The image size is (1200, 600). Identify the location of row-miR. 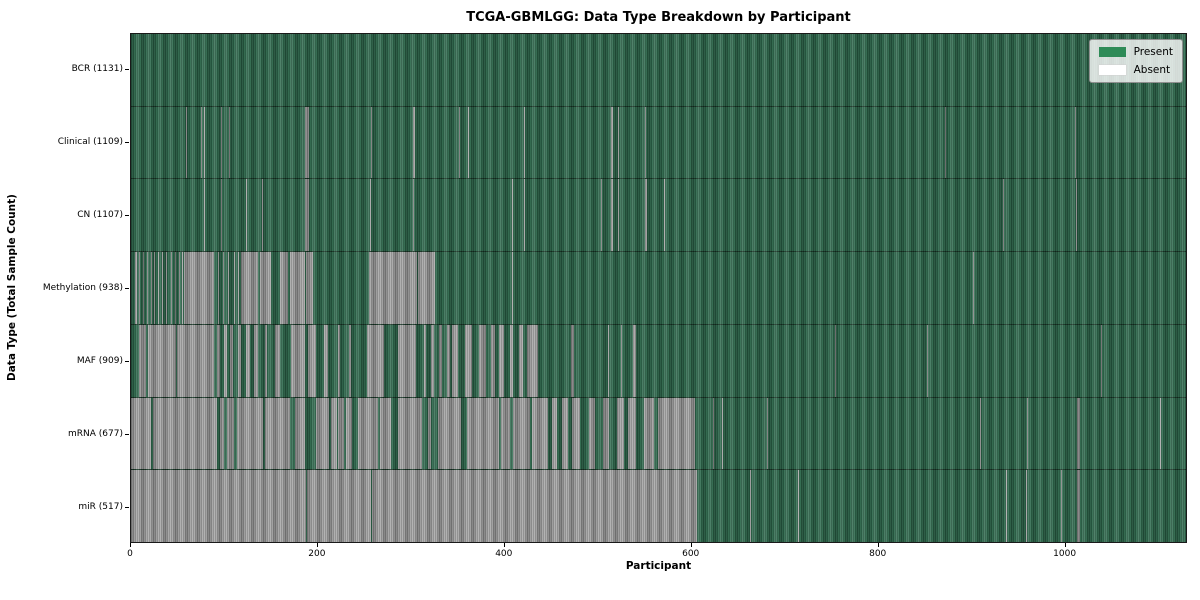
(658, 506).